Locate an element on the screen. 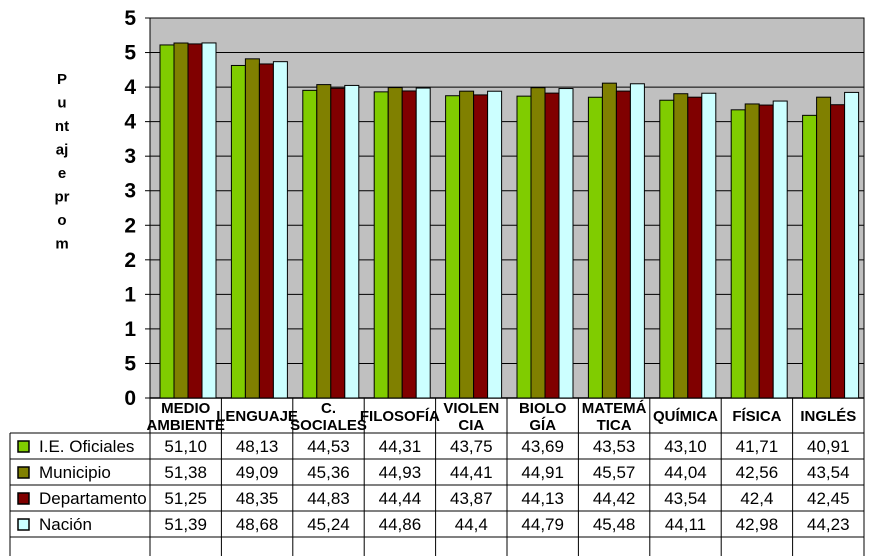  table-cell: 43,53 is located at coordinates (614, 446).